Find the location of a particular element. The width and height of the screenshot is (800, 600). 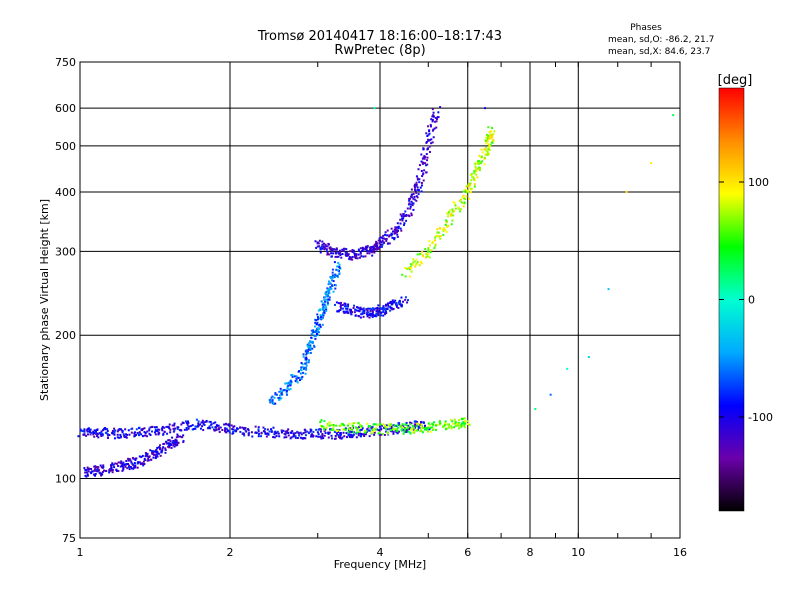

y-tick-label: 300 is located at coordinates (65, 251).